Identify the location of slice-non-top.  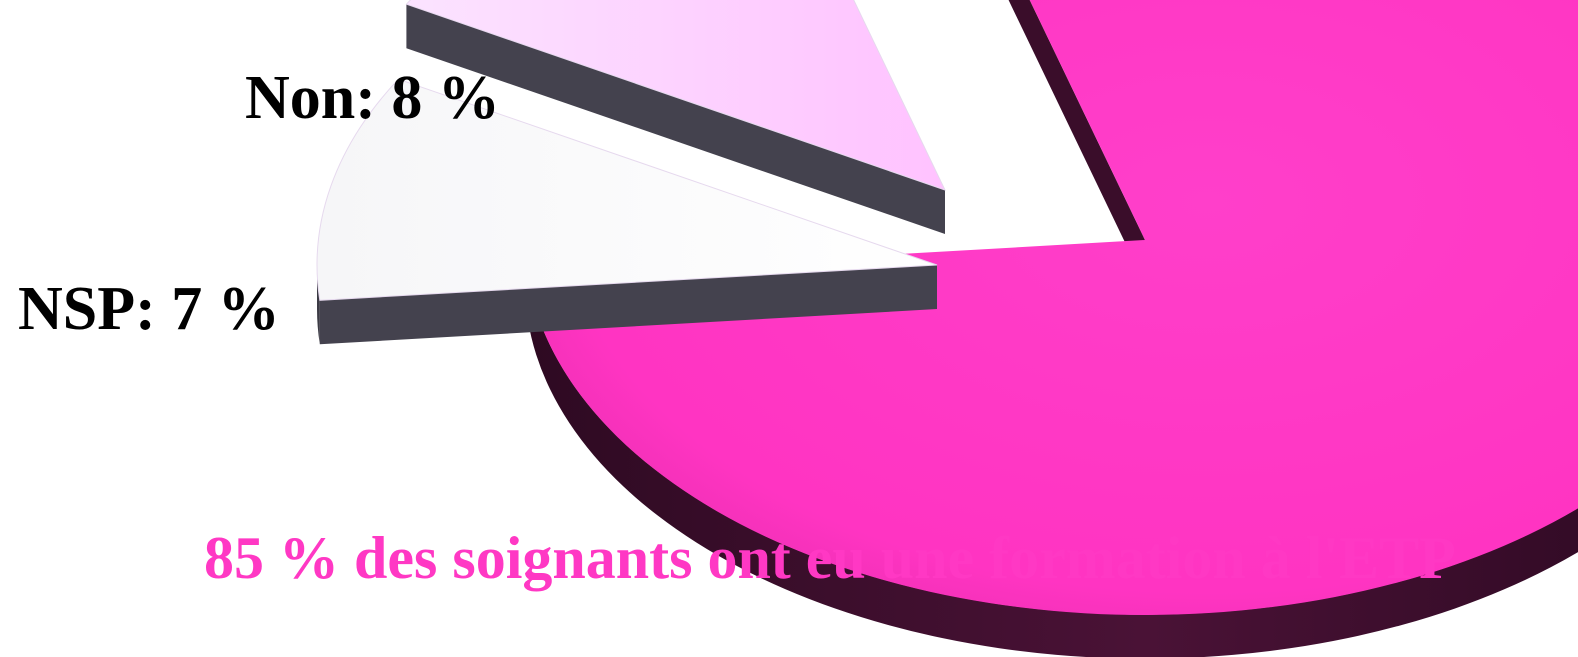
(675, 95).